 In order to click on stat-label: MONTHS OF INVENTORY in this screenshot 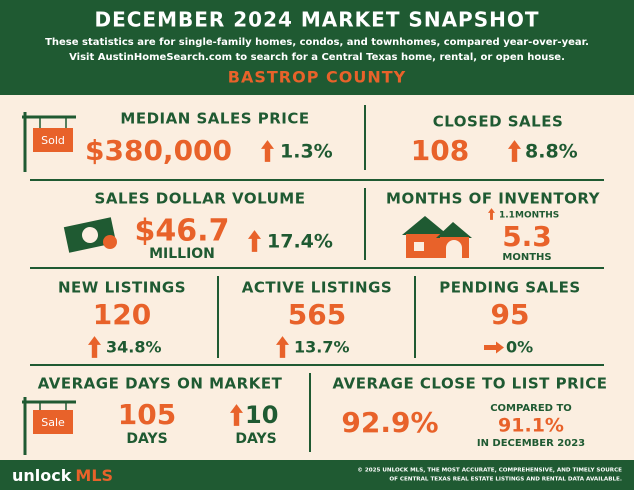, I will do `click(493, 199)`.